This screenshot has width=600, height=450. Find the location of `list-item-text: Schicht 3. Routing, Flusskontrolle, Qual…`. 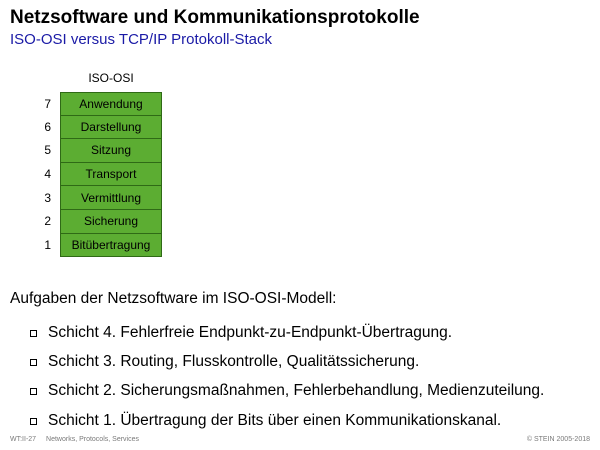

list-item-text: Schicht 3. Routing, Flusskontrolle, Qual… is located at coordinates (234, 361).